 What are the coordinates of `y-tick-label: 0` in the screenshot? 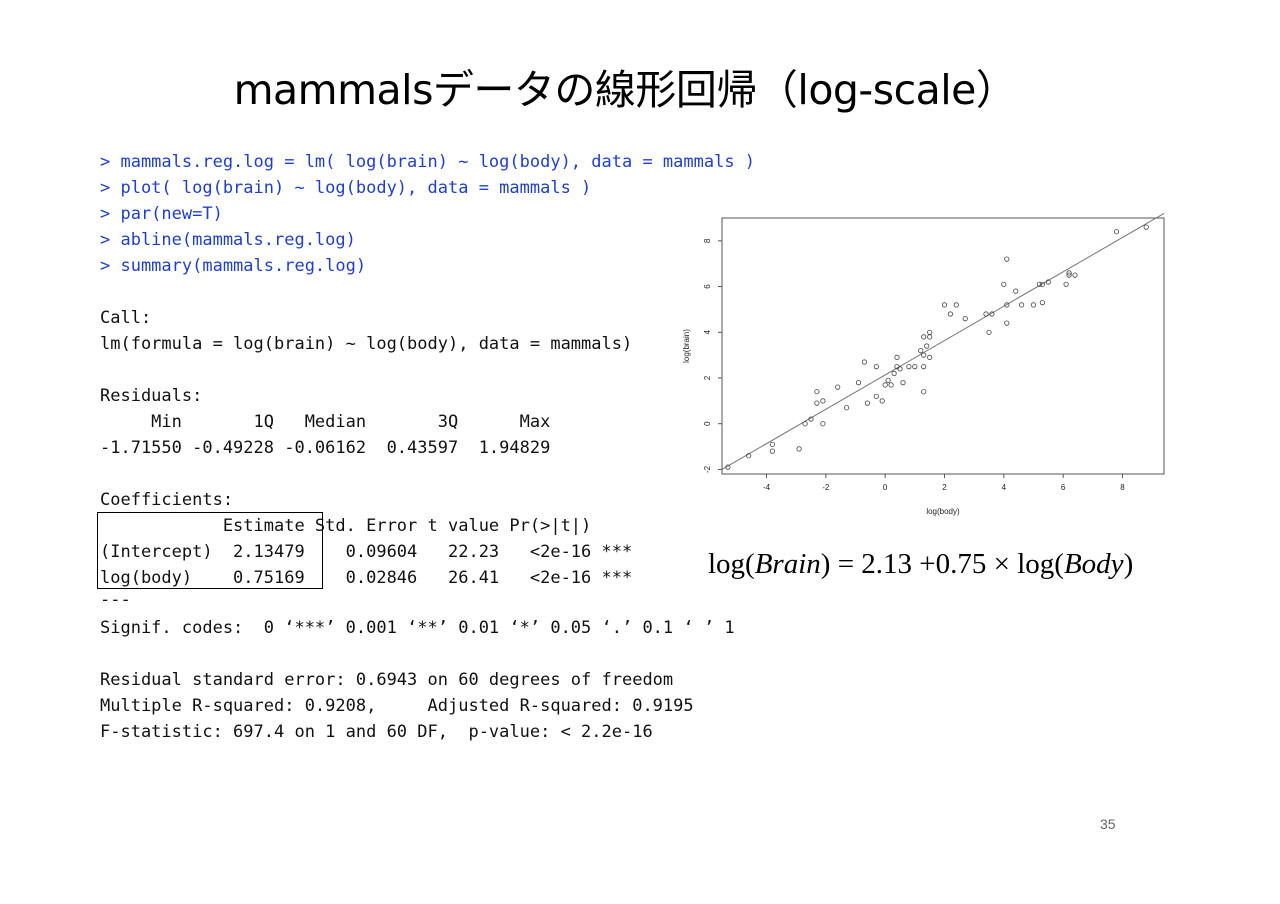 It's located at (707, 423).